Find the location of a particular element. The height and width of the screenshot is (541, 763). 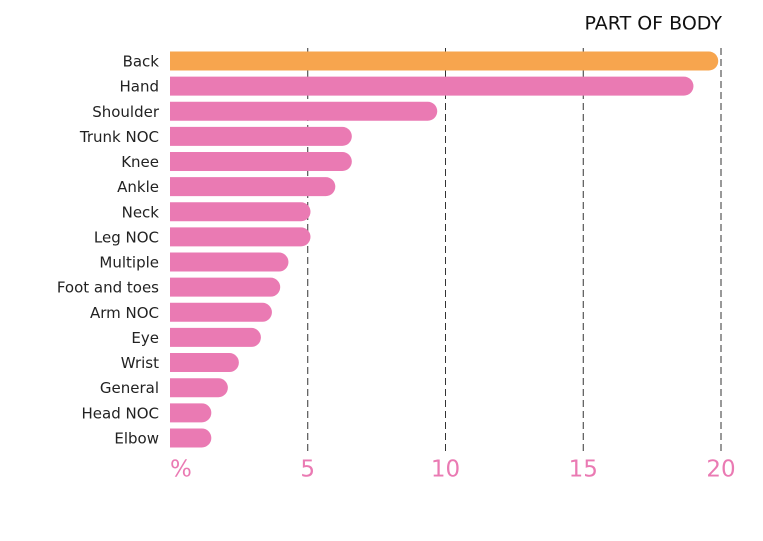

x-tick-label: 15 is located at coordinates (583, 470).